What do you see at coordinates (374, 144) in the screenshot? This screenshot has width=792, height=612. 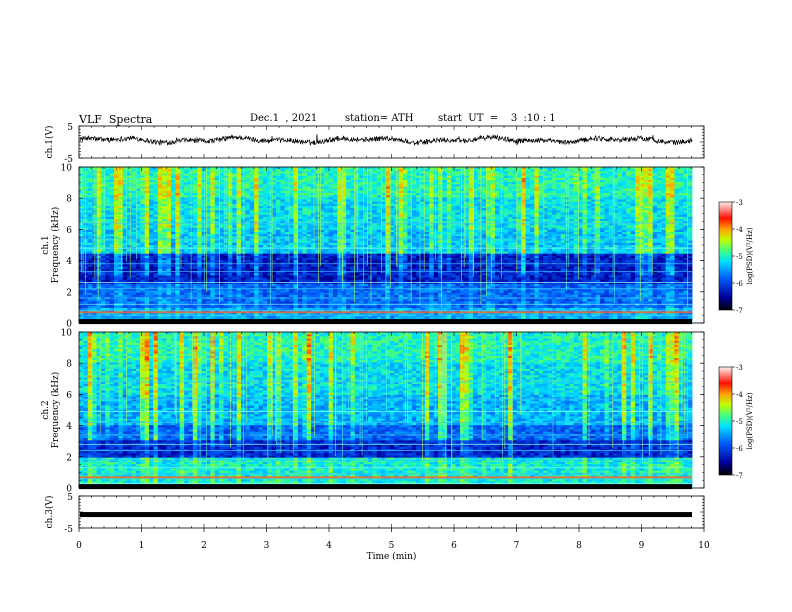 I see `ch1-waveform-panel: 5-5ch.1(V)` at bounding box center [374, 144].